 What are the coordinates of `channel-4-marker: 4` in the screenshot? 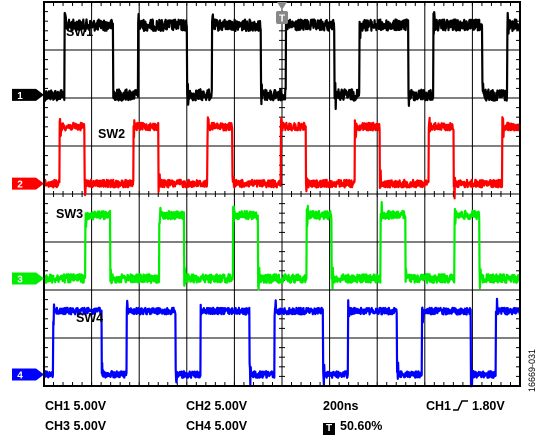 It's located at (28, 374).